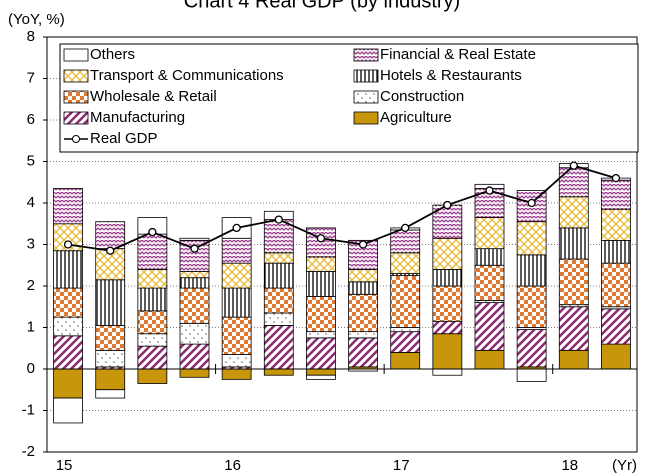  Describe the element at coordinates (137, 117) in the screenshot. I see `legend-label: Manufacturing` at that location.